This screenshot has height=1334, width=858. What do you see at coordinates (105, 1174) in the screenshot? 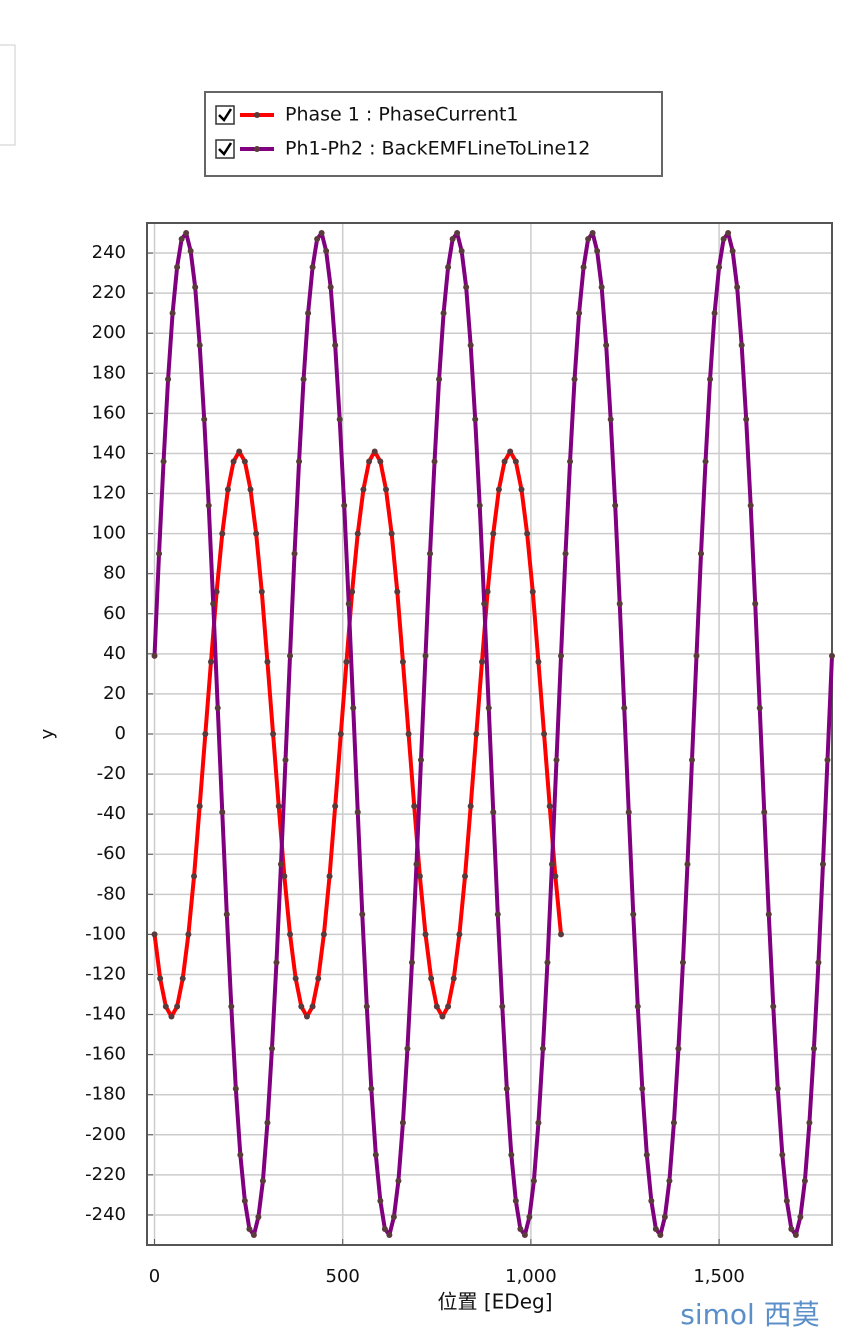
I see `y-tick-label: -220` at bounding box center [105, 1174].